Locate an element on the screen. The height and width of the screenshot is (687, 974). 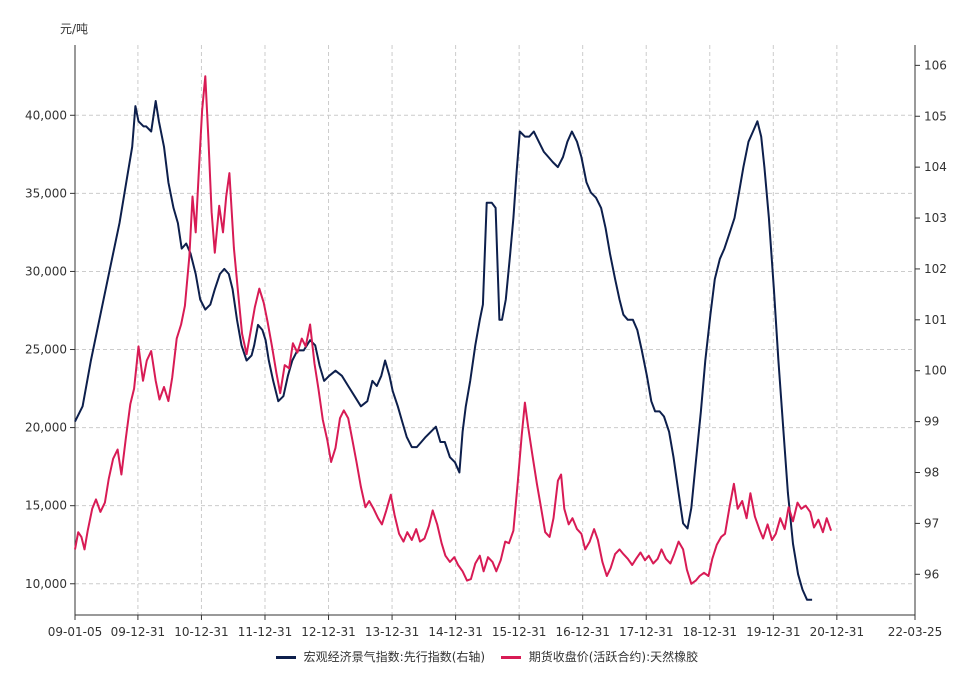
right-tick-label: 101 is located at coordinates (935, 320).